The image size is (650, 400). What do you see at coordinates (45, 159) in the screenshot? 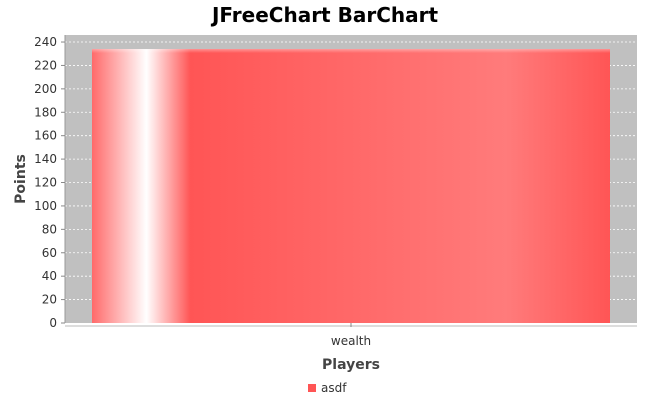
I see `y-tick-label: 140` at bounding box center [45, 159].